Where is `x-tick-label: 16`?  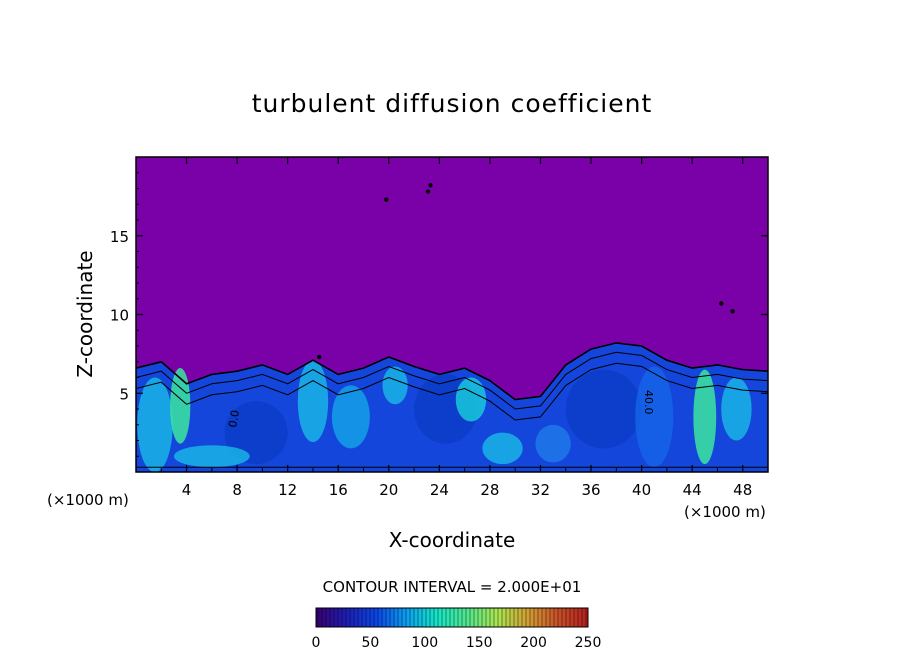
x-tick-label: 16 is located at coordinates (338, 490).